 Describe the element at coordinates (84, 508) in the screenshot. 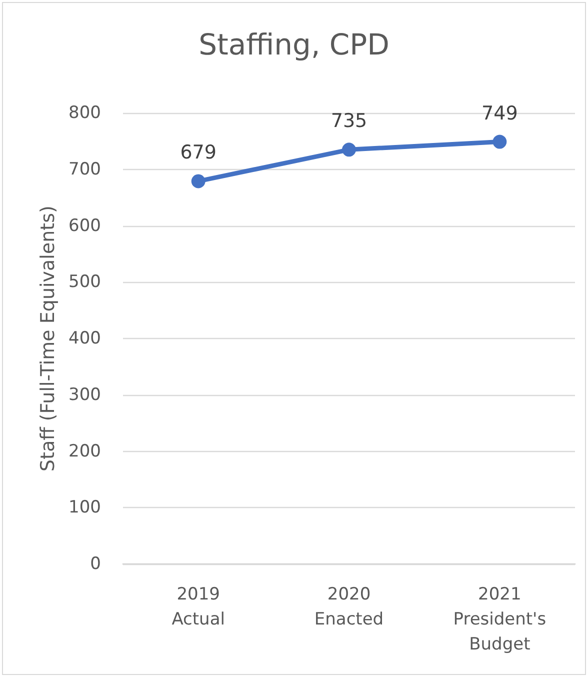

I see `y-tick-label: 100` at that location.